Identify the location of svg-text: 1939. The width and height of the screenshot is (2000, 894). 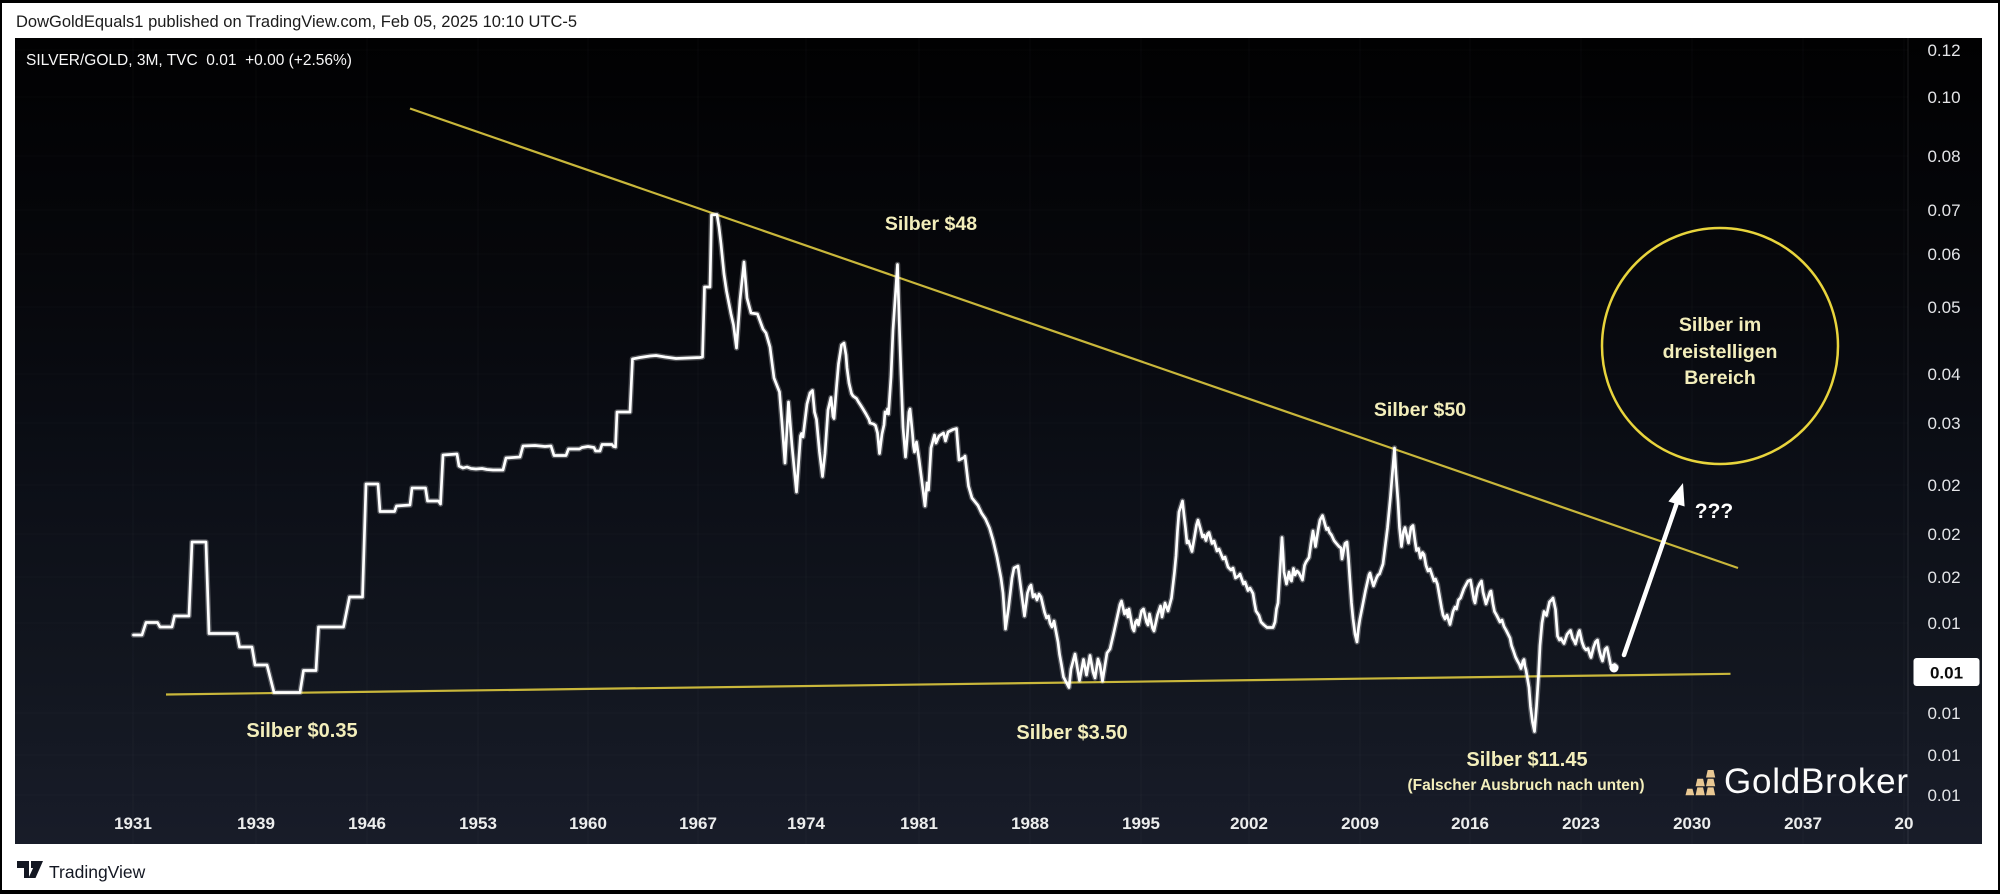
(256, 823).